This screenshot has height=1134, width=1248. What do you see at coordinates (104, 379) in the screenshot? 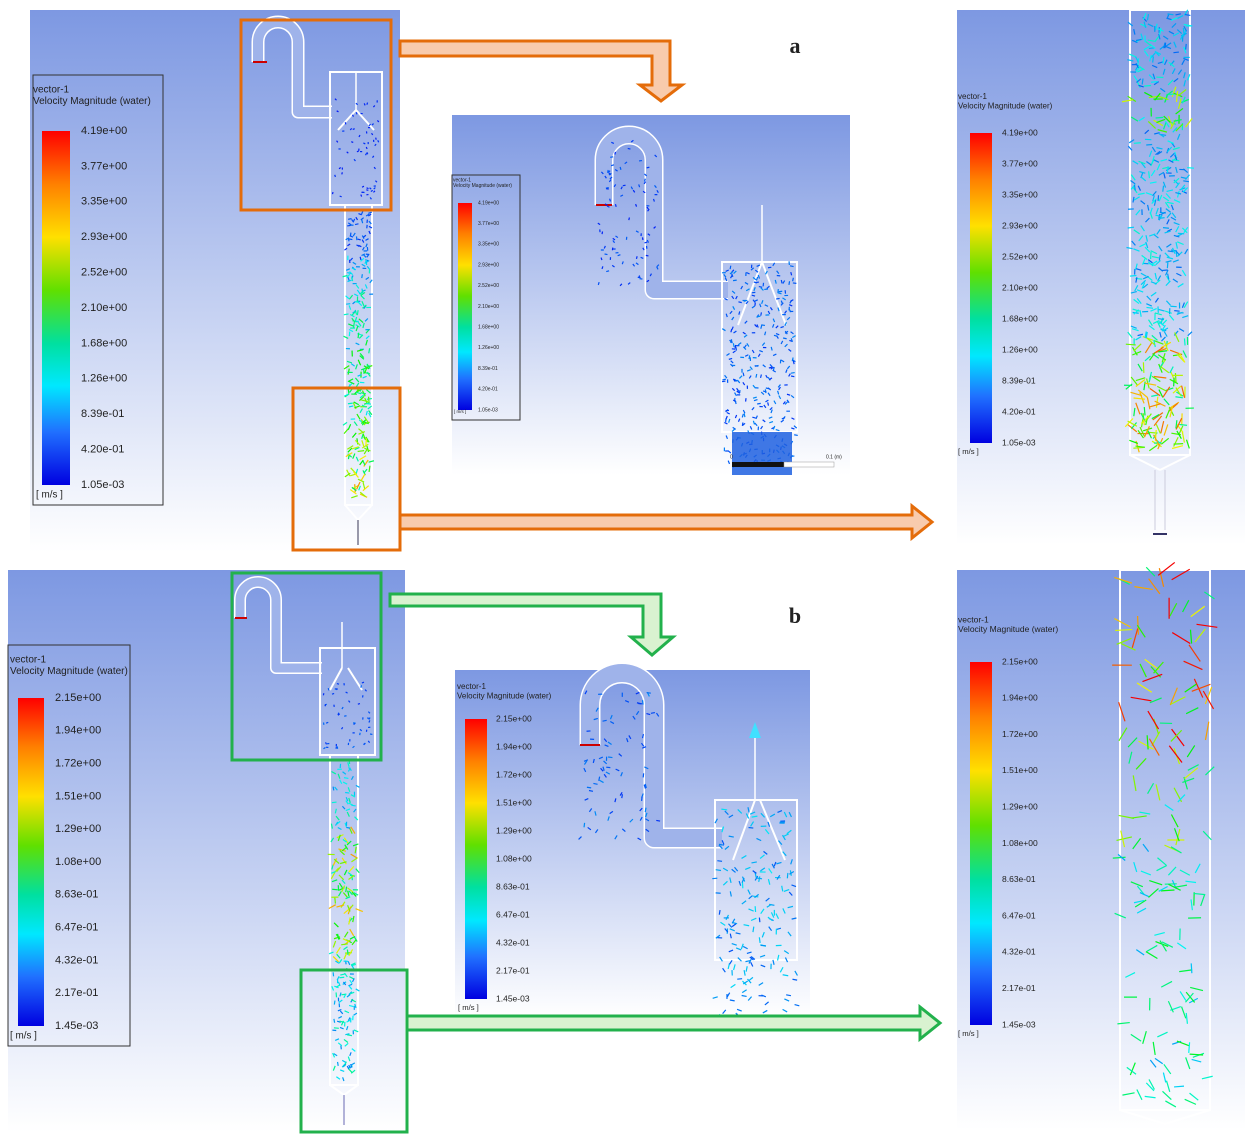
I see `colorbar-tick-label: 1.26e+00` at bounding box center [104, 379].